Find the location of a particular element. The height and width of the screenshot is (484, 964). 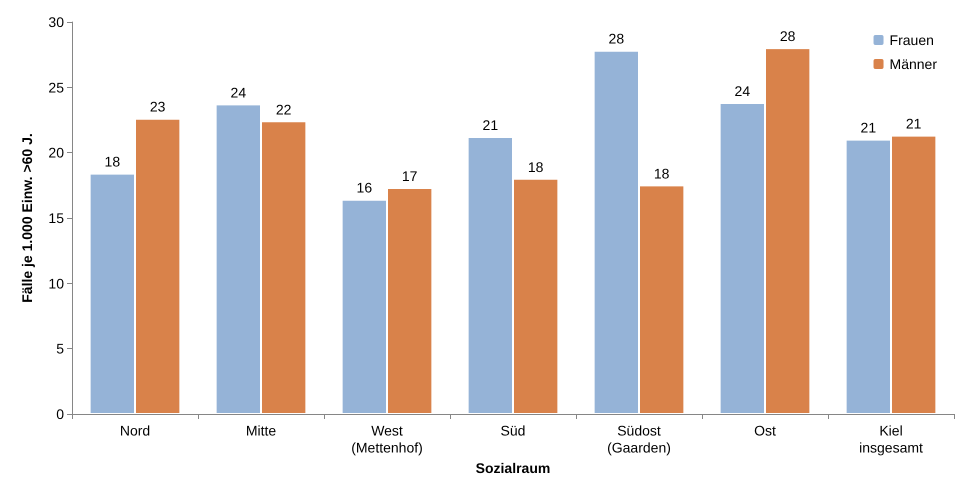

x-tick-label: Nord is located at coordinates (135, 430).